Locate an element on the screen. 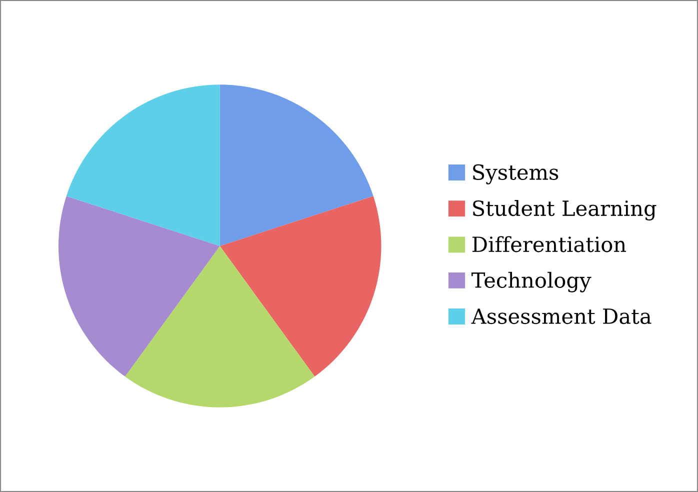 The width and height of the screenshot is (698, 492). legend-label: Technology is located at coordinates (532, 282).